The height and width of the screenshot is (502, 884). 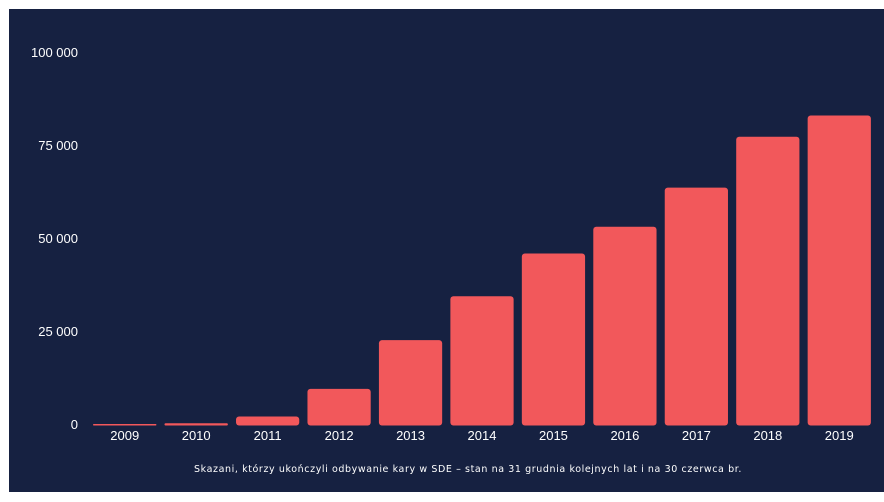 What do you see at coordinates (768, 281) in the screenshot?
I see `bar-2018` at bounding box center [768, 281].